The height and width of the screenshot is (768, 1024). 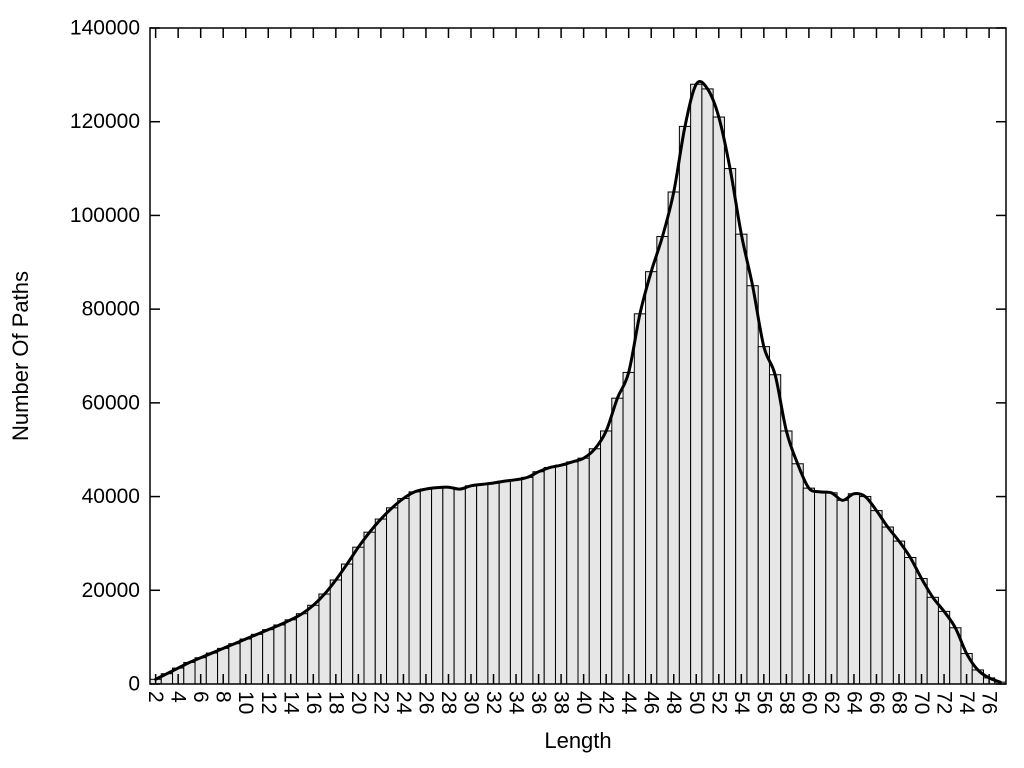 What do you see at coordinates (808, 702) in the screenshot?
I see `x-tick-label-group: 60` at bounding box center [808, 702].